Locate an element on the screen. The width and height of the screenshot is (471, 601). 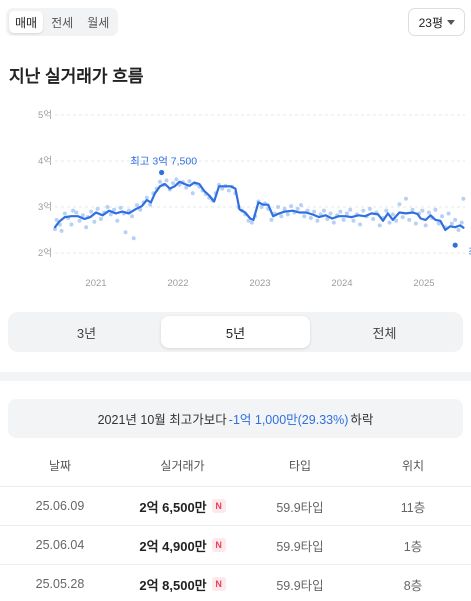
transaction-dots is located at coordinates (259, 209).